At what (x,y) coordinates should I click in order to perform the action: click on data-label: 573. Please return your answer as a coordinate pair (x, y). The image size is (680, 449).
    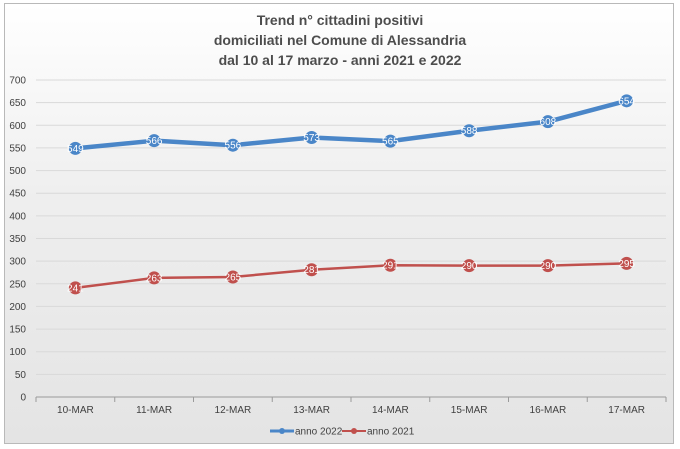
    Looking at the image, I should click on (311, 138).